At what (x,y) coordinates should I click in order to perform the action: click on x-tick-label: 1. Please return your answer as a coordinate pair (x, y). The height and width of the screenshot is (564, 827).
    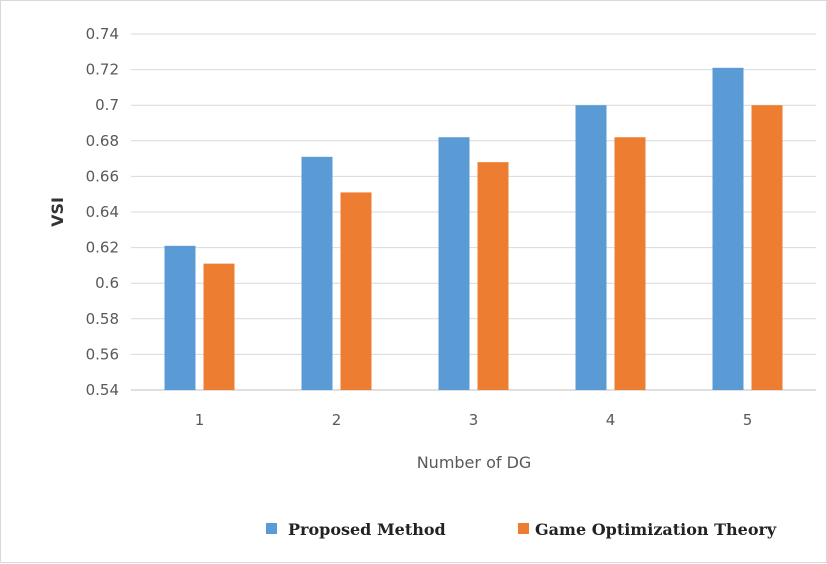
    Looking at the image, I should click on (200, 420).